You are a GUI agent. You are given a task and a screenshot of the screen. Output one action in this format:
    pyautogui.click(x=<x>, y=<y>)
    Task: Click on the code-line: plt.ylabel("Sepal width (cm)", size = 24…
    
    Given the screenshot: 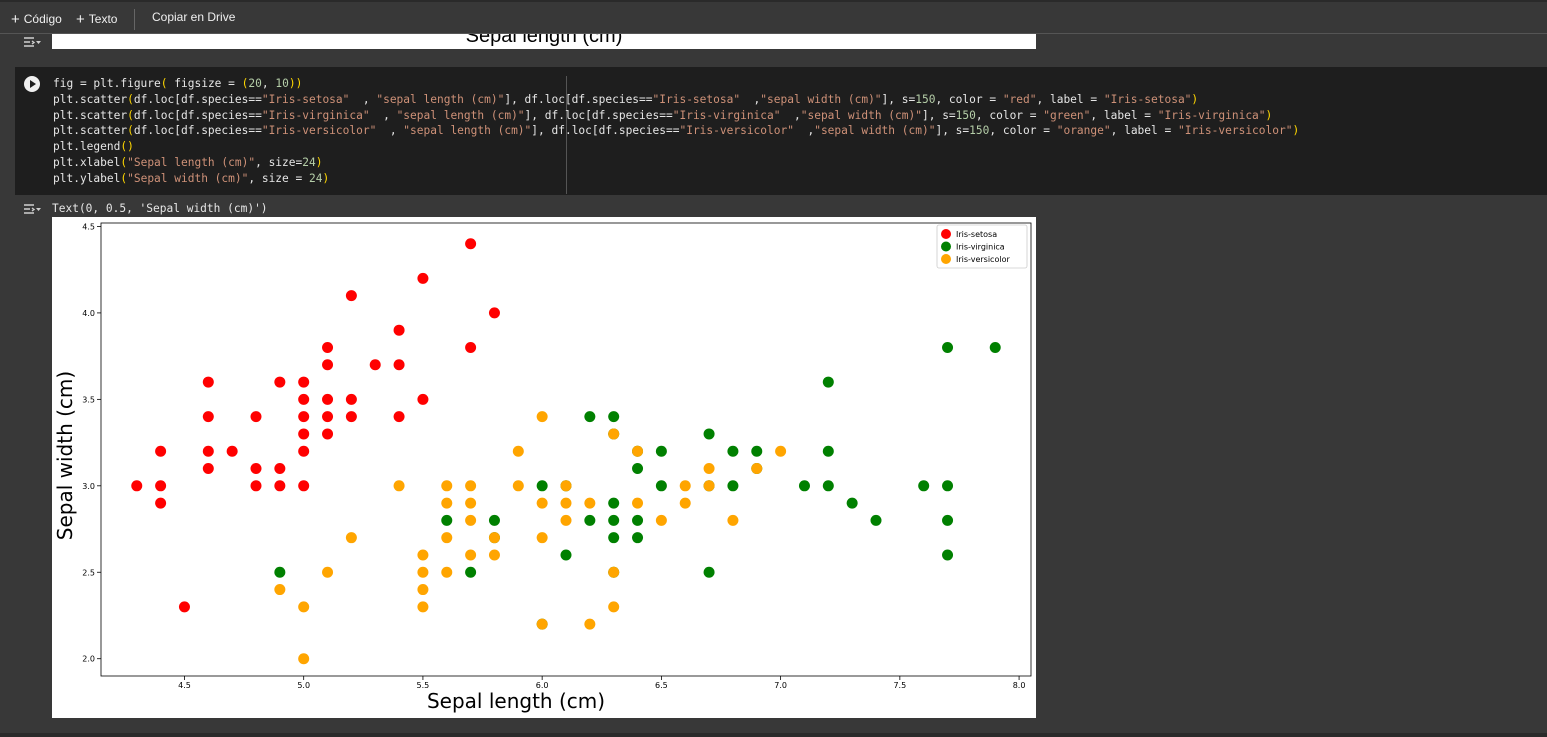 What is the action you would take?
    pyautogui.click(x=191, y=178)
    